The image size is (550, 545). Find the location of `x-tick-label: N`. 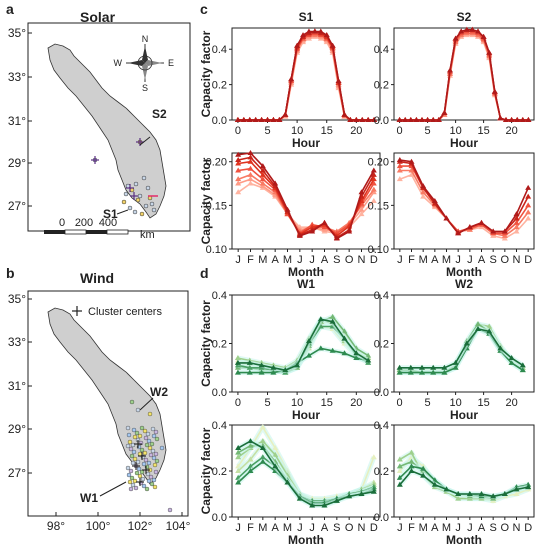

x-tick-label: N is located at coordinates (517, 528).